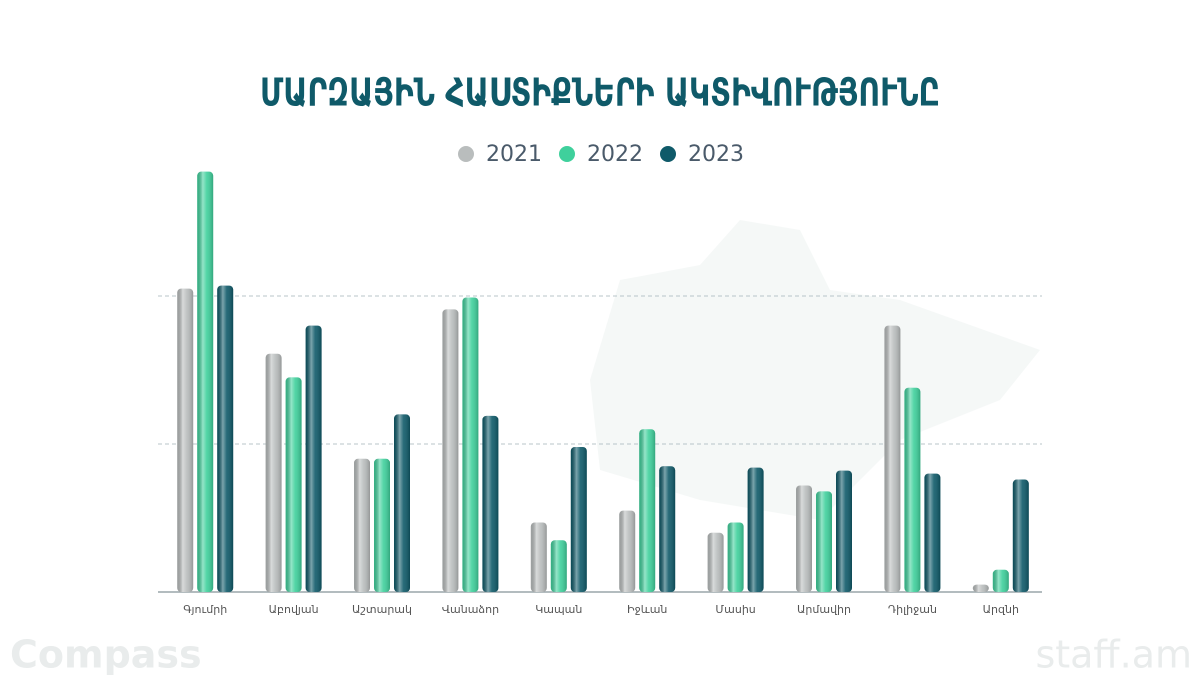 This screenshot has height=675, width=1200. What do you see at coordinates (600, 93) in the screenshot?
I see `chart-title: ՄԱՐԶԱՅԻՆ ՀԱՍՏԻՔՆԵՐԻ ԱԿՏԻՎՈՒԹՅՈՒՆԸ` at bounding box center [600, 93].